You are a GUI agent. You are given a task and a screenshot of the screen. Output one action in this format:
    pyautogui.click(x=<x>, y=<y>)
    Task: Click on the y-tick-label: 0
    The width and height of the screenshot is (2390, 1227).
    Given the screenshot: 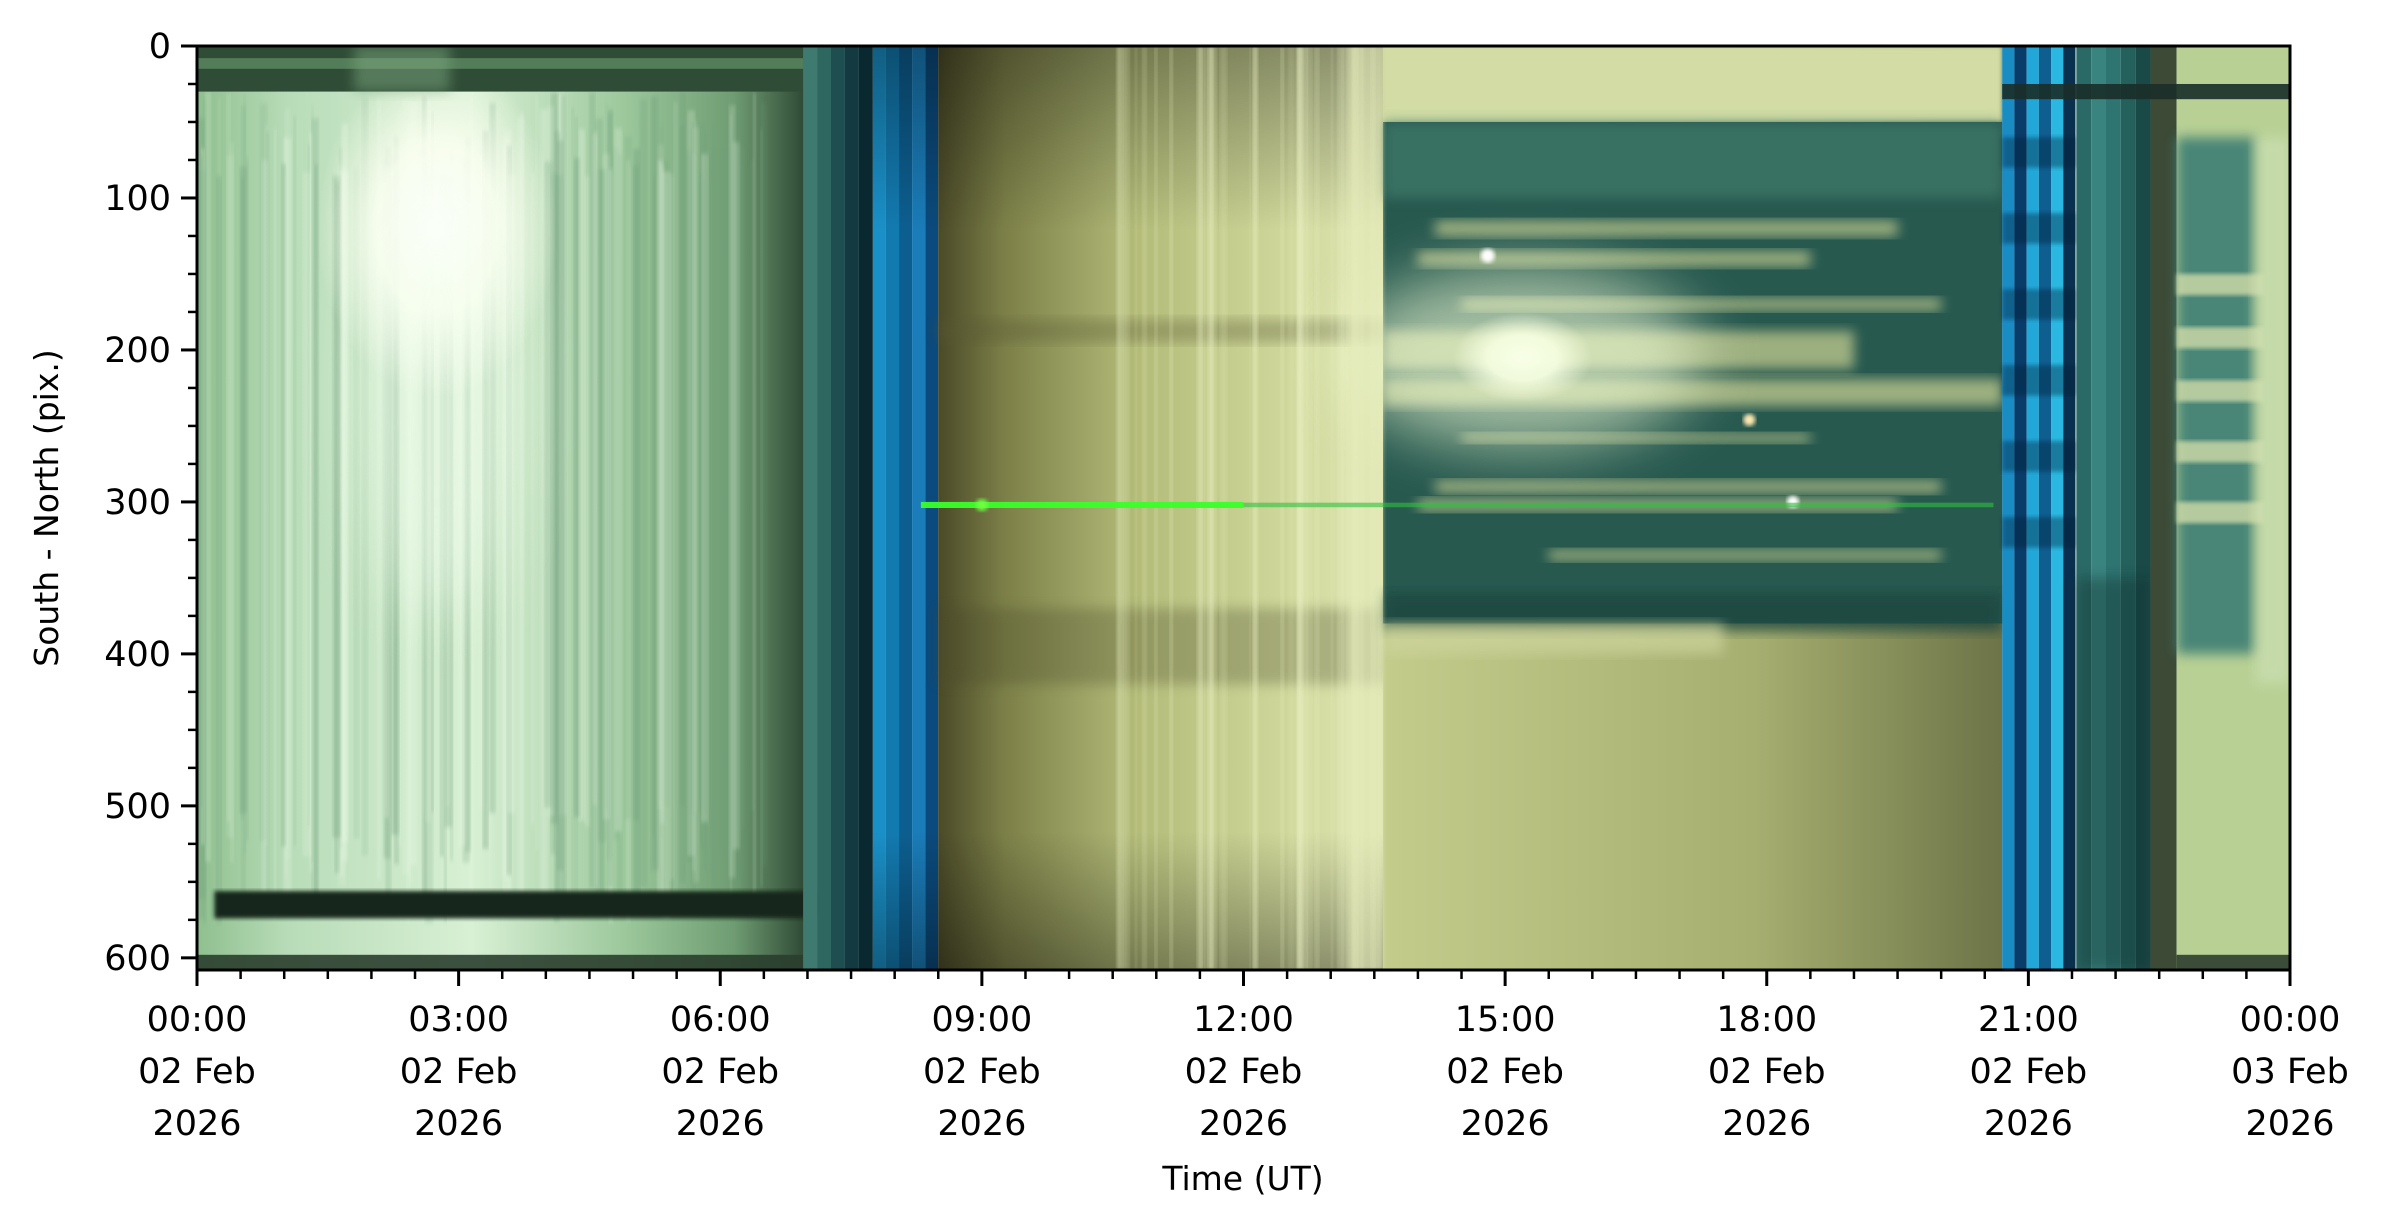 What is the action you would take?
    pyautogui.click(x=160, y=47)
    